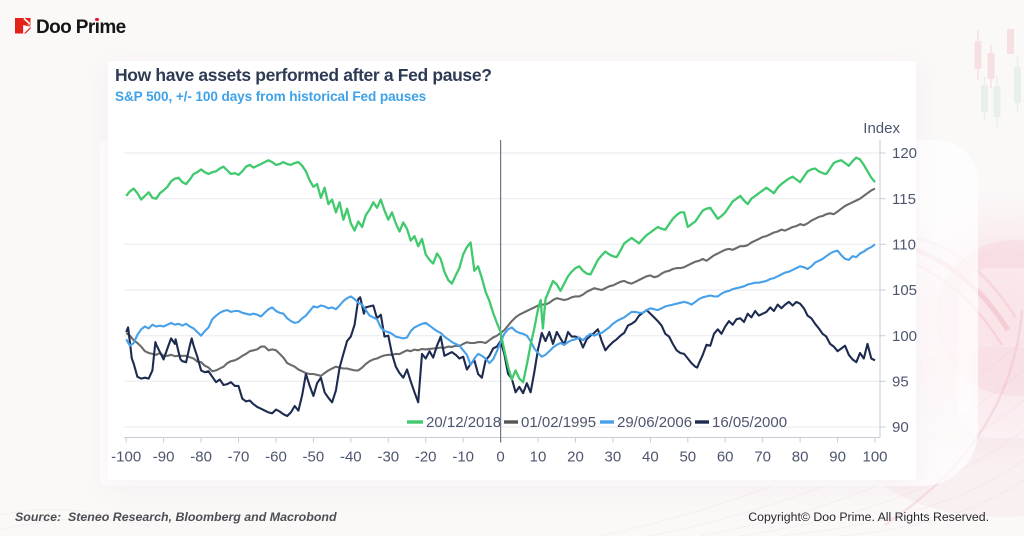 This screenshot has height=536, width=1024. What do you see at coordinates (388, 457) in the screenshot?
I see `svg-text: -30` at bounding box center [388, 457].